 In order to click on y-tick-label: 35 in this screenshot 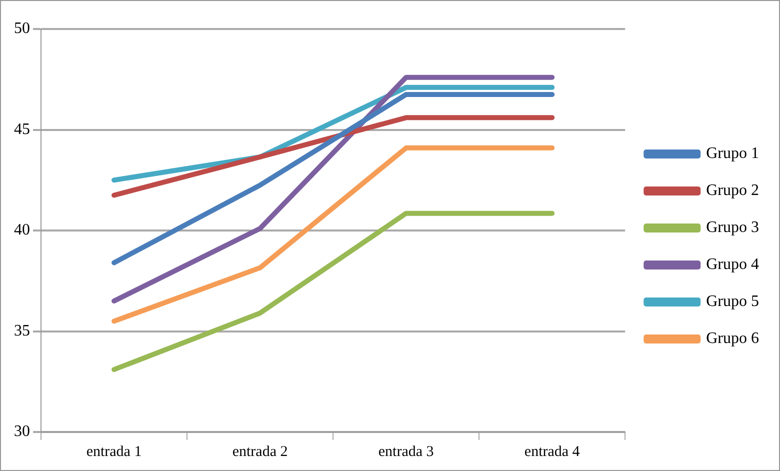, I will do `click(22, 331)`.